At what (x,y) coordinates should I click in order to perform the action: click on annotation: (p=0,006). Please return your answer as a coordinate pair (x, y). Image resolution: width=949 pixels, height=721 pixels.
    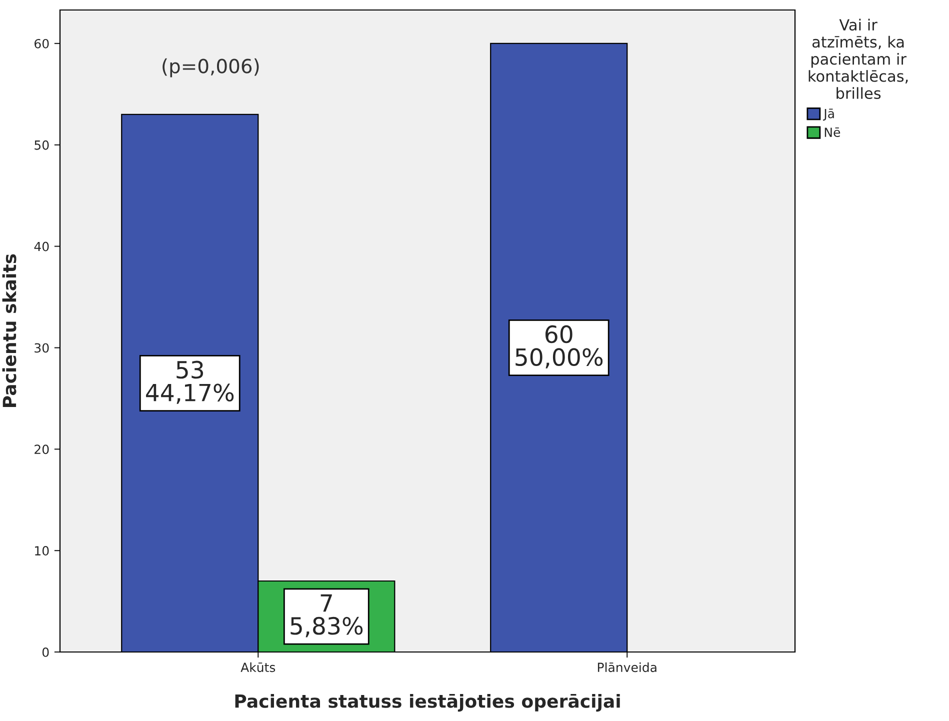
    Looking at the image, I should click on (210, 68).